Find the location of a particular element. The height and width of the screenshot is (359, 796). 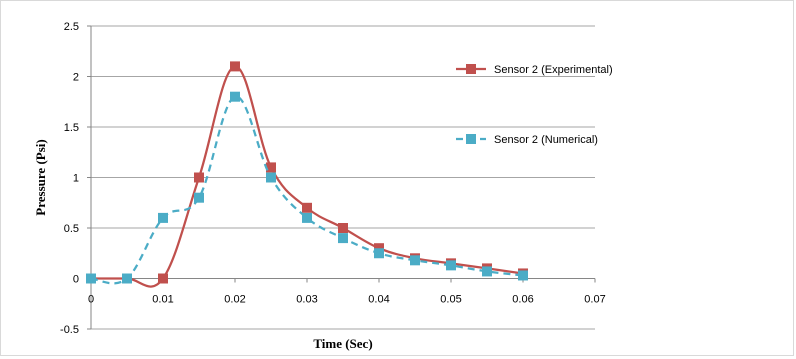

x-tick-label: 0.06 is located at coordinates (522, 300).